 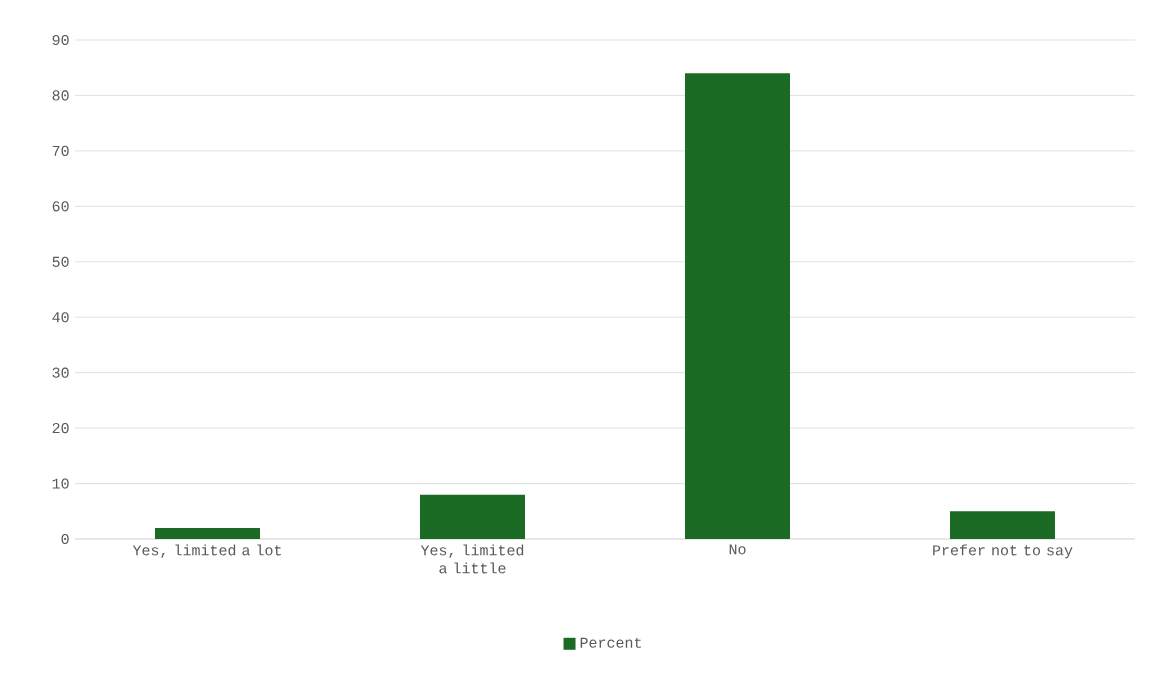 I want to click on y-tick-label: 40, so click(x=60, y=317).